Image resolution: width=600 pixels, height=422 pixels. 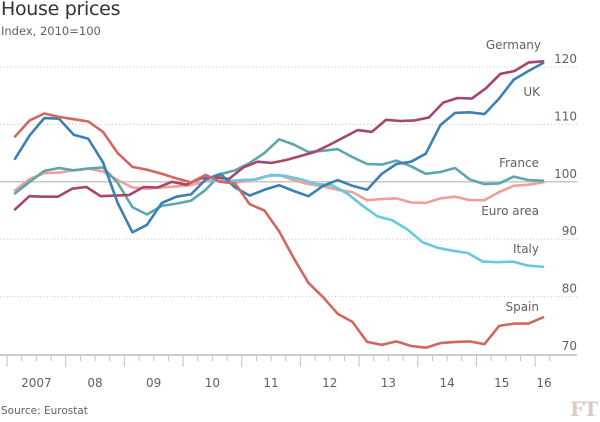 I want to click on x-axis: 2007 08 09 10 11 12 13 14 15 16, so click(x=288, y=372).